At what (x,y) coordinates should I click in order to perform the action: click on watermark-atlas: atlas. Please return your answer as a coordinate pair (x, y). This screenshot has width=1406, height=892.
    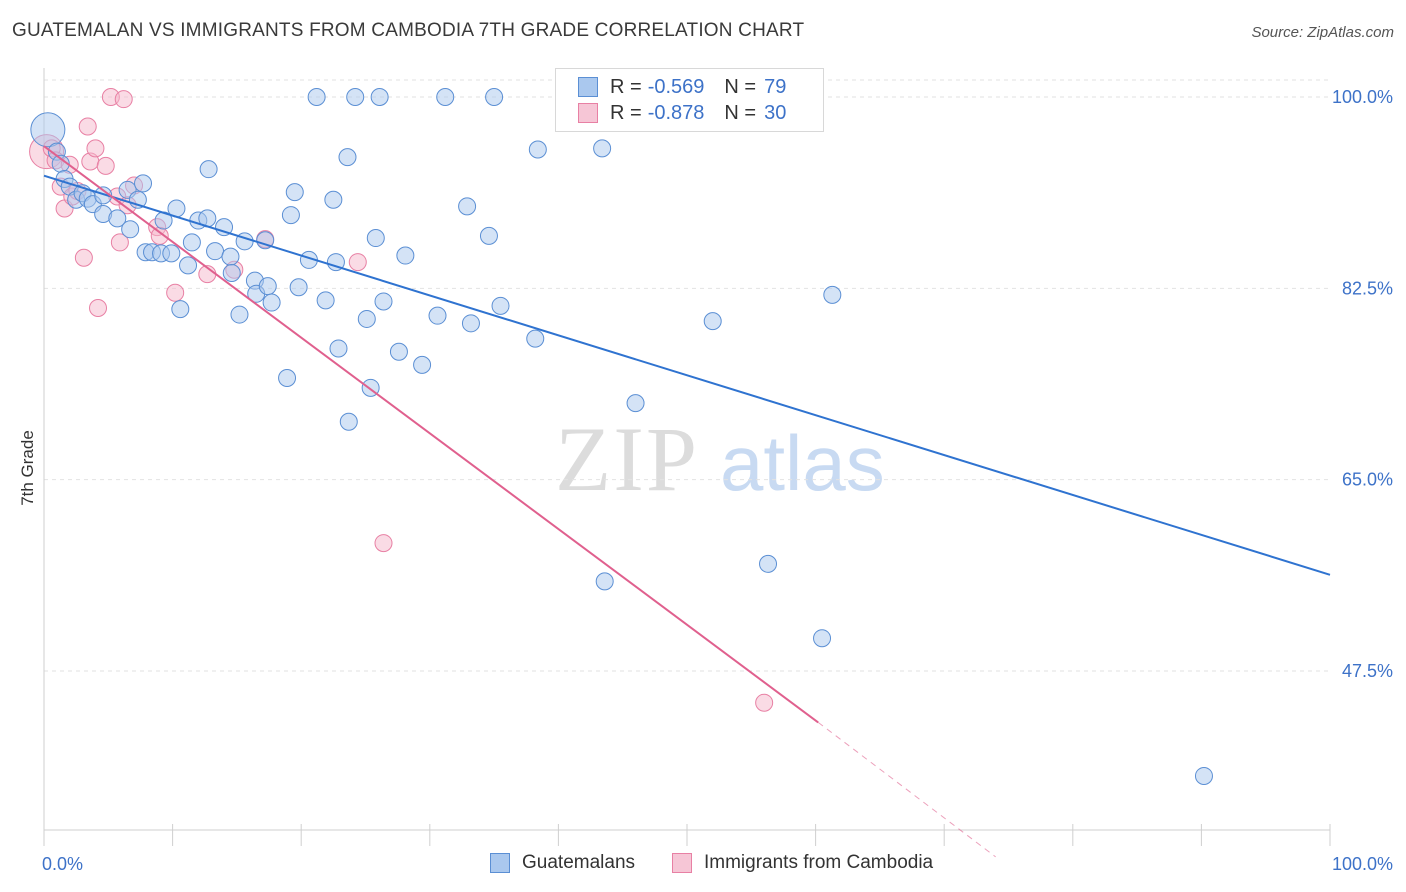
    Looking at the image, I should click on (802, 463).